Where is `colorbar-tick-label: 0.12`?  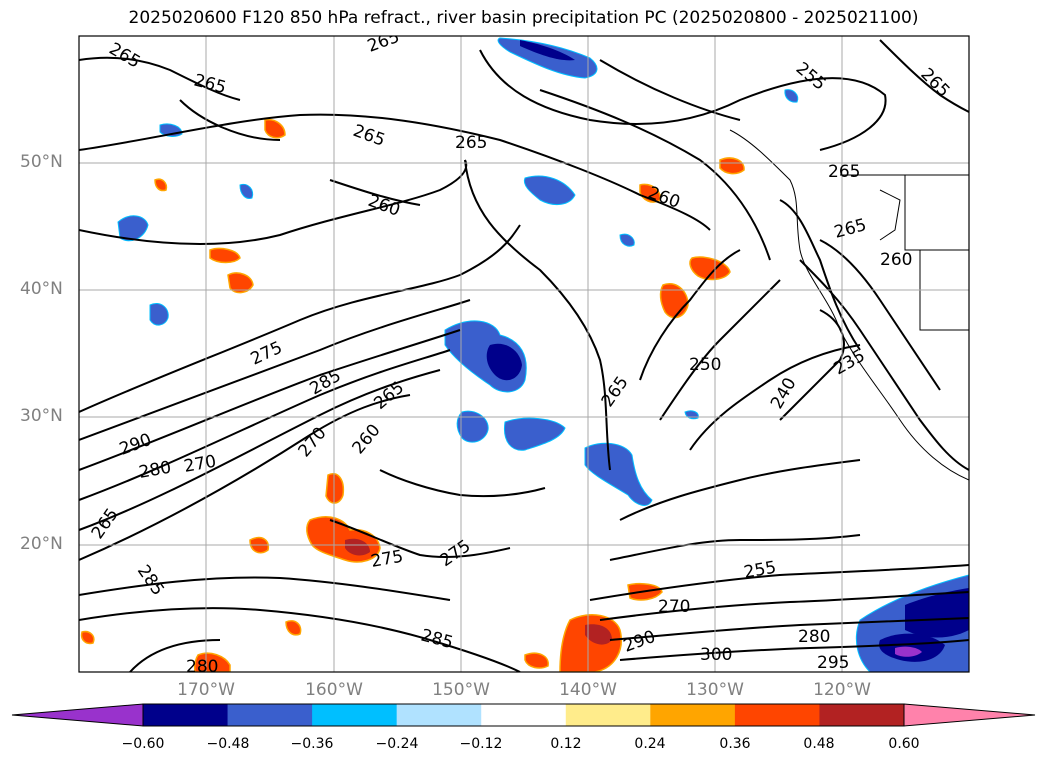
colorbar-tick-label: 0.12 is located at coordinates (566, 744).